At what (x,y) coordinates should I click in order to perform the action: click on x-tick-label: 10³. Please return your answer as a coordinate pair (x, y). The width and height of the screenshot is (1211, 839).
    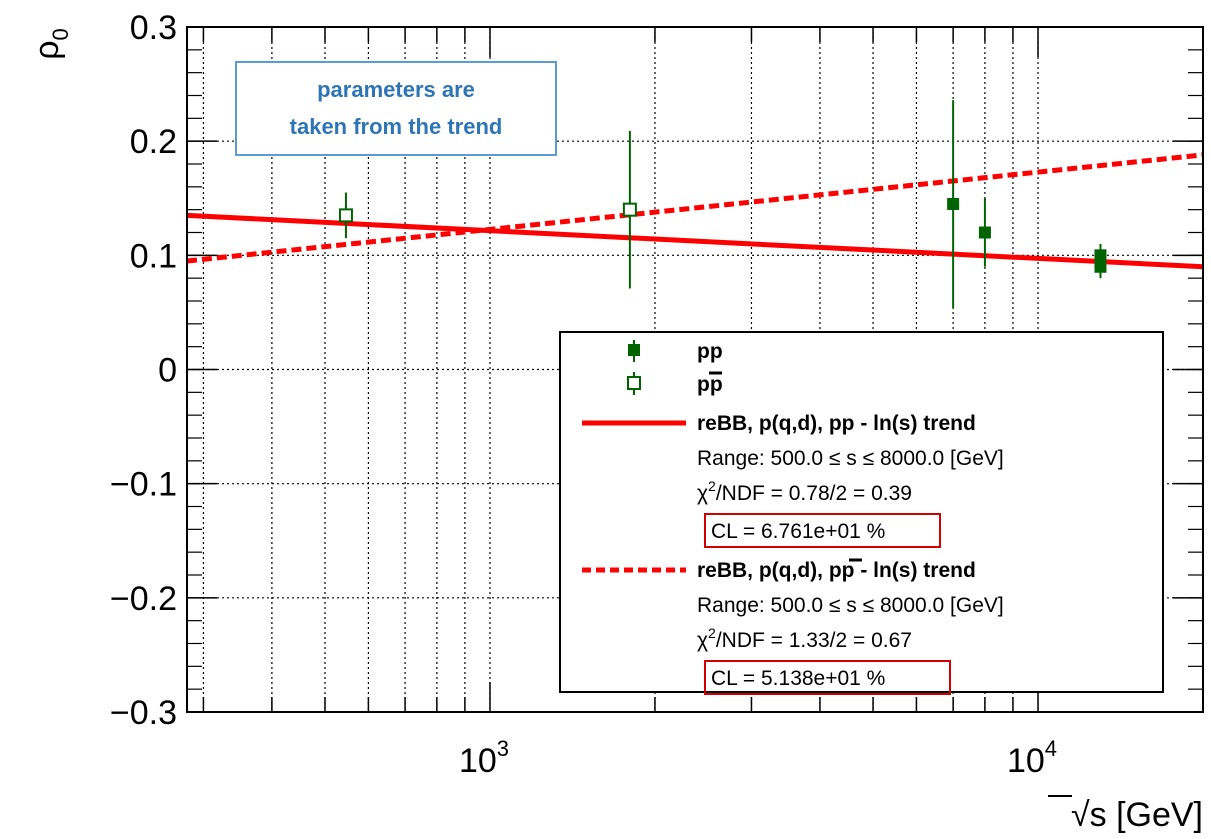
    Looking at the image, I should click on (484, 758).